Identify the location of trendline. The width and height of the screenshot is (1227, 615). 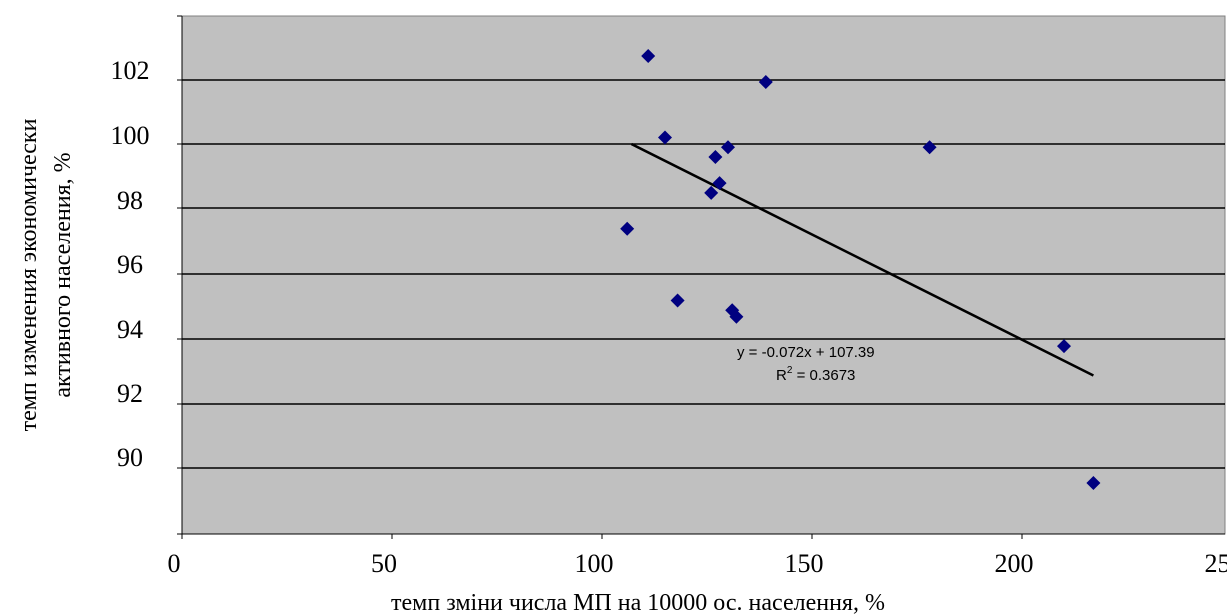
(862, 259).